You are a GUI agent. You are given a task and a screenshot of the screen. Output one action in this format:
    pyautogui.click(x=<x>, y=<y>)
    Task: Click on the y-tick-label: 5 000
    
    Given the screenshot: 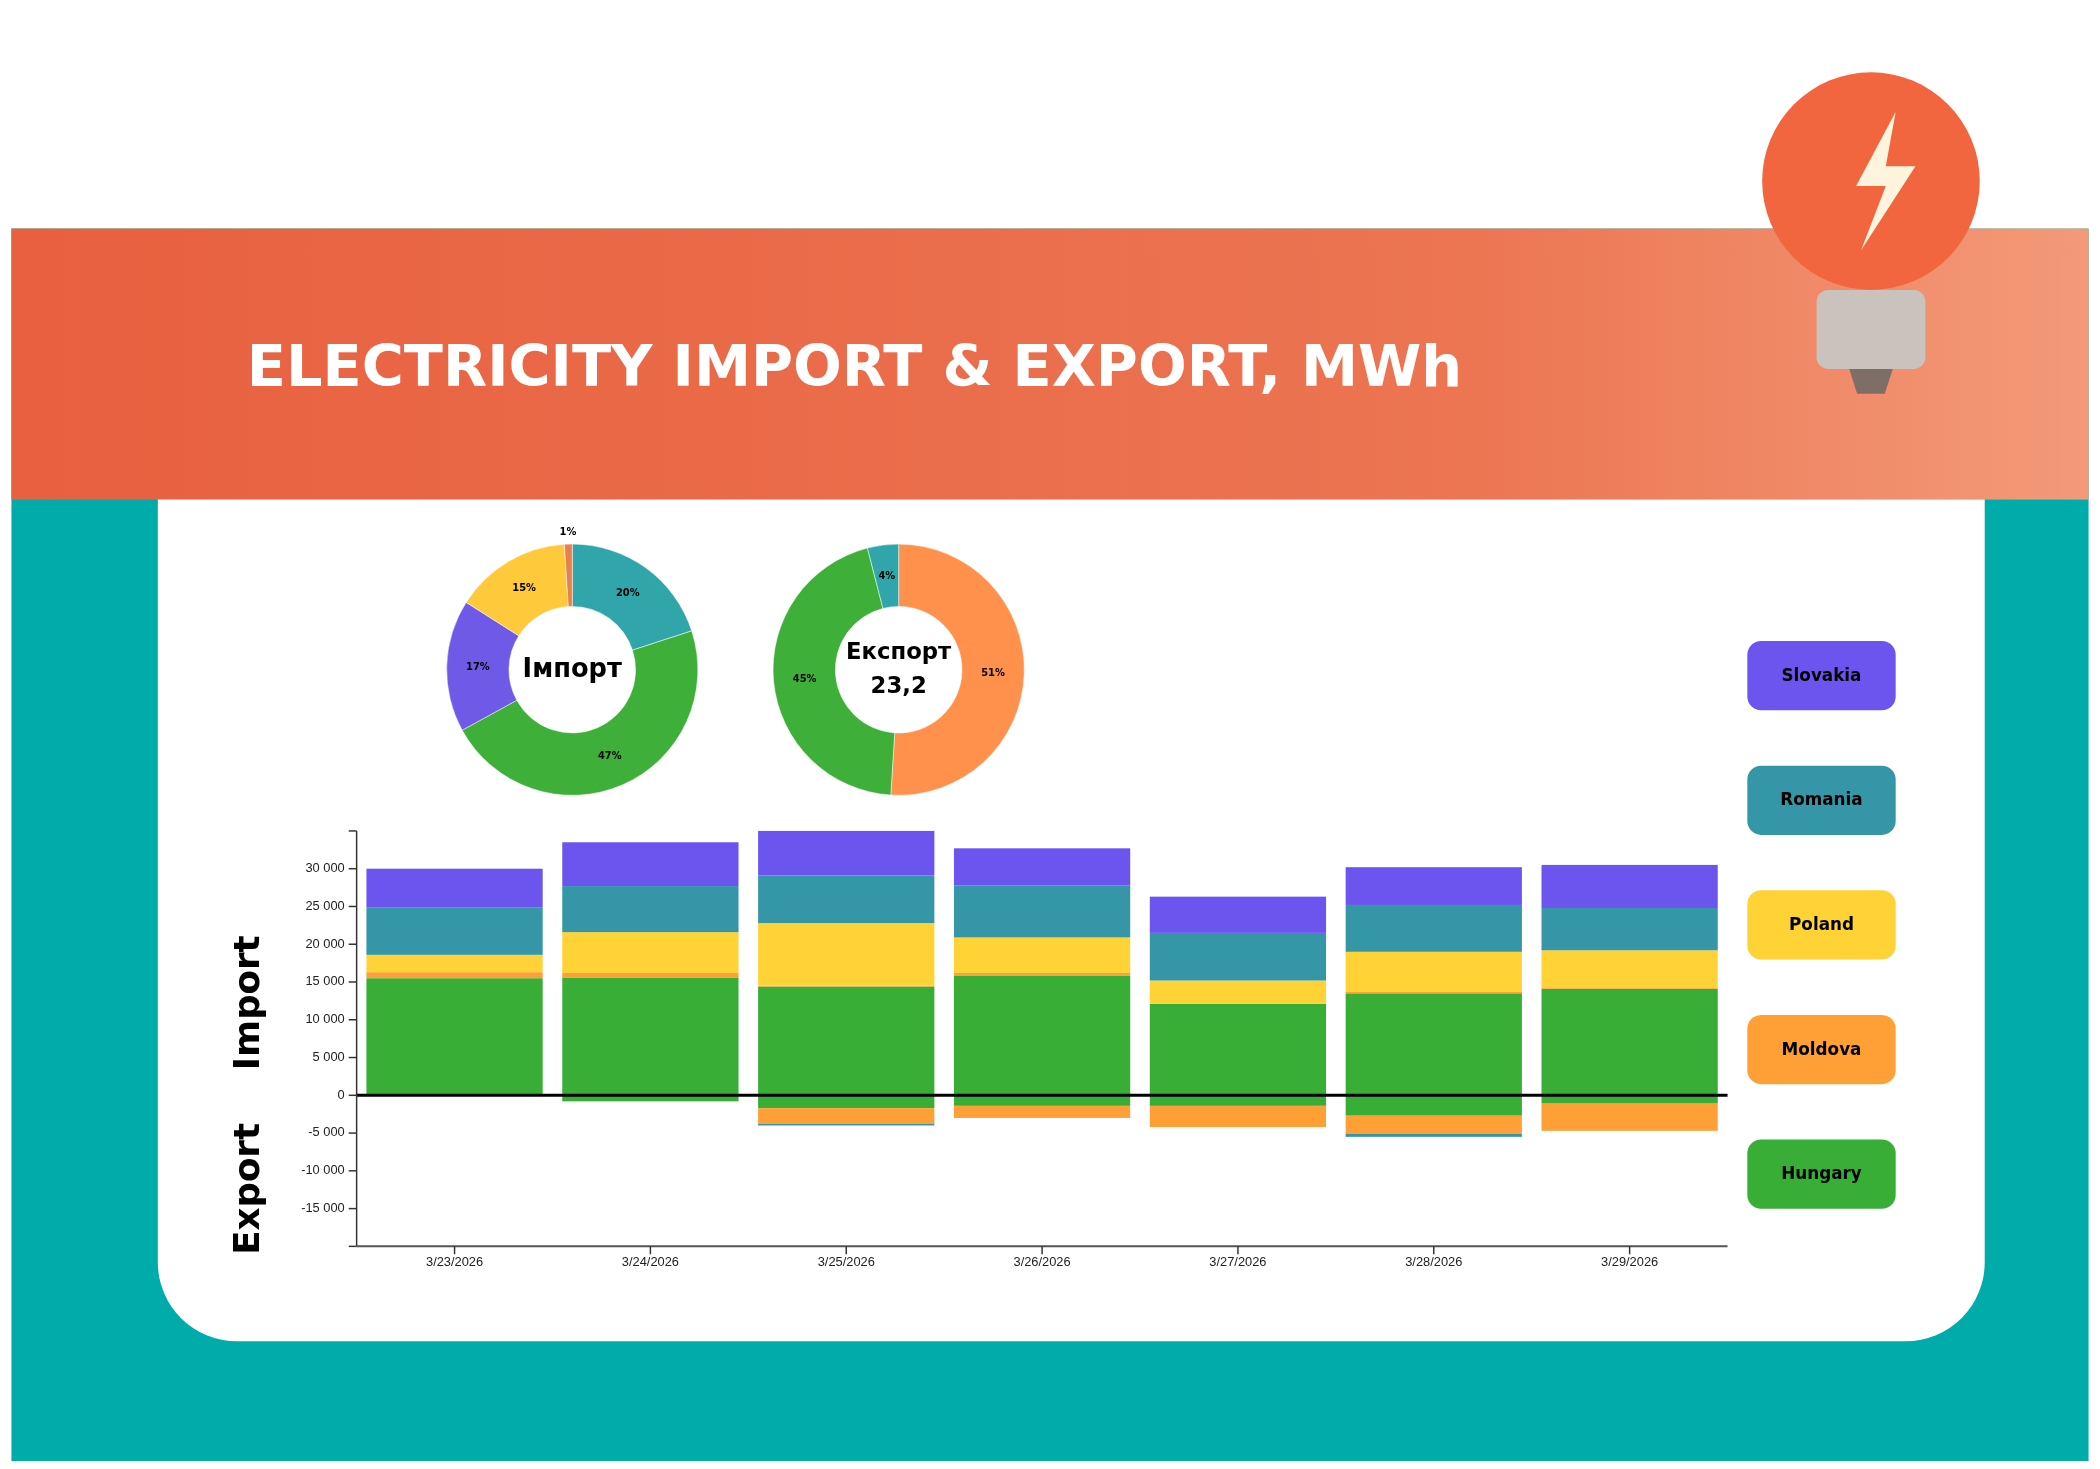 What is the action you would take?
    pyautogui.click(x=328, y=1056)
    